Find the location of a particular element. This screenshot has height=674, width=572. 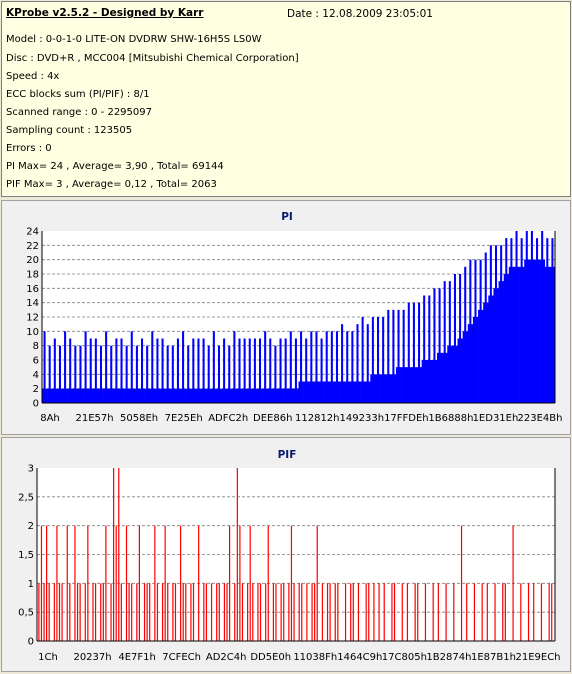

pi-x-tick-label: 21E57h is located at coordinates (94, 418).